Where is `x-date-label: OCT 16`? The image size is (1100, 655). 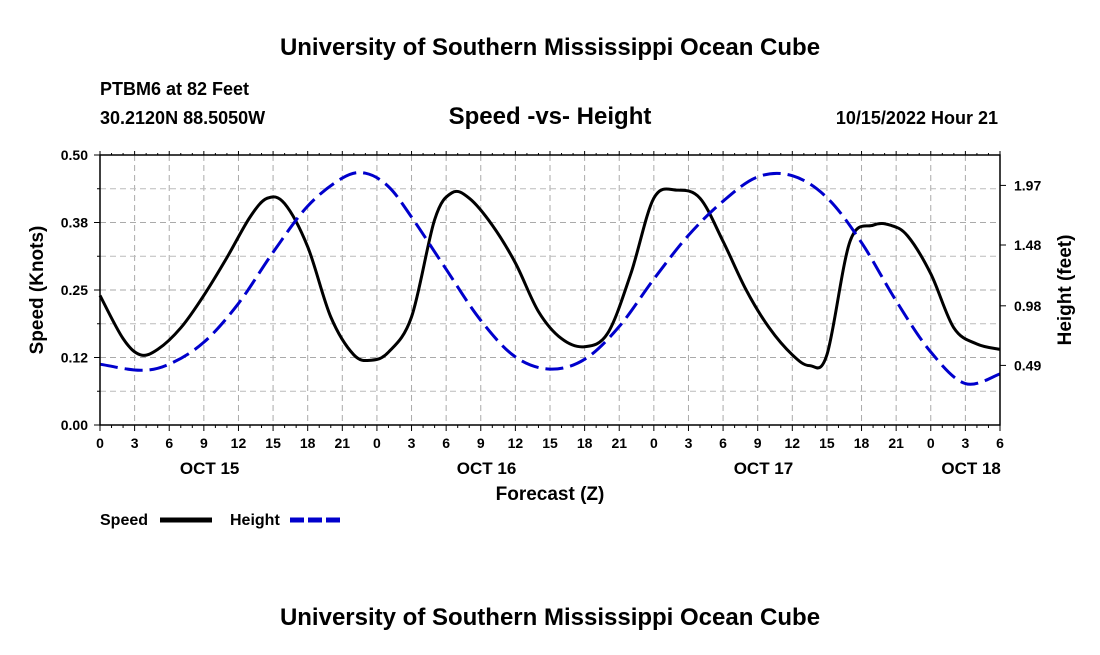
x-date-label: OCT 16 is located at coordinates (487, 468).